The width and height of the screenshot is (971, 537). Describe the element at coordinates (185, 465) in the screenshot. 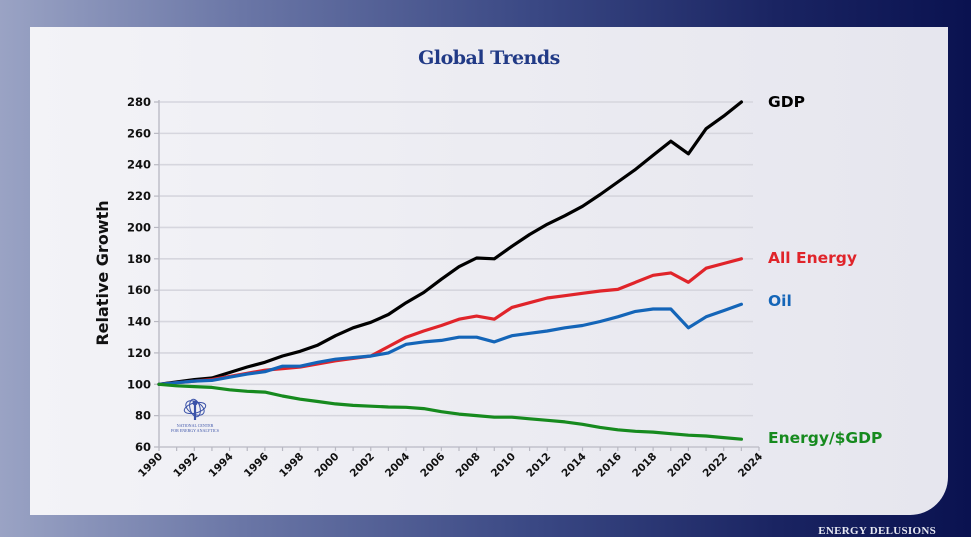

I see `x-tick-label: 1992` at that location.